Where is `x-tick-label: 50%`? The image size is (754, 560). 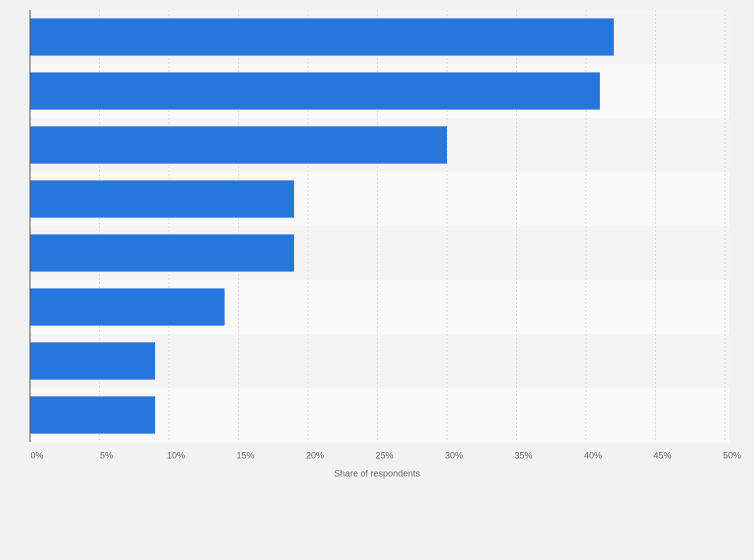
x-tick-label: 50% is located at coordinates (732, 455).